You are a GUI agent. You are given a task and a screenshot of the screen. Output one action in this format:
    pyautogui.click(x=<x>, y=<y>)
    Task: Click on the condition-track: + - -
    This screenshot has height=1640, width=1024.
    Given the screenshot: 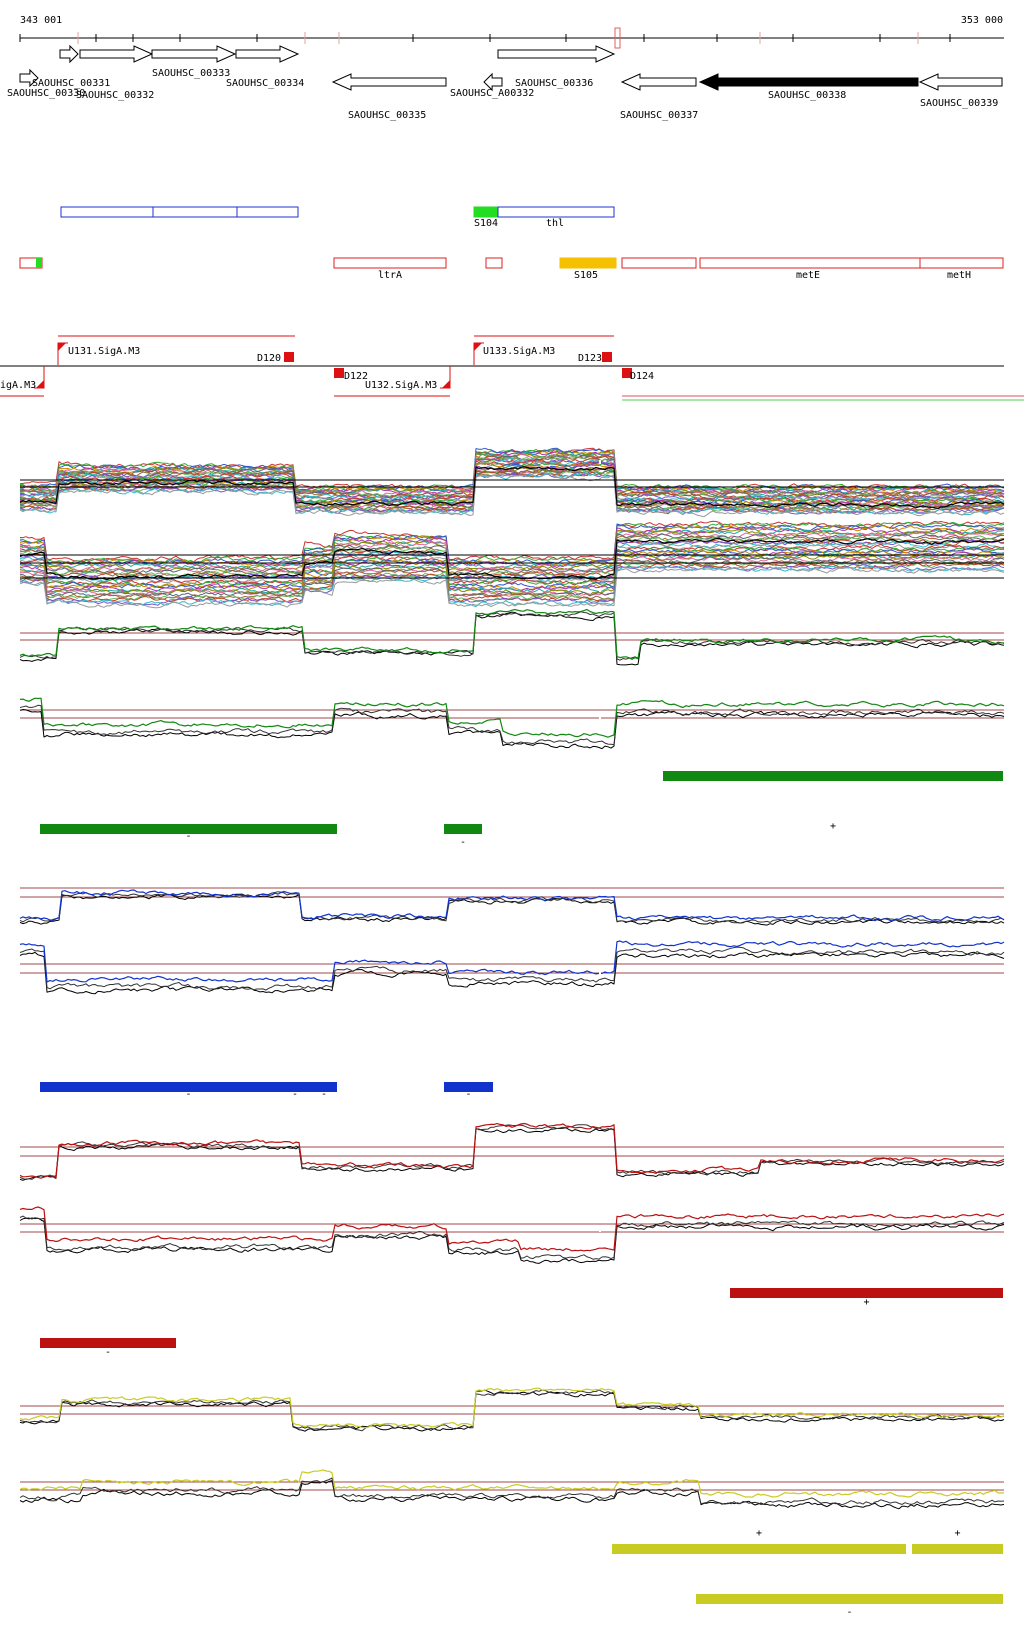 What is the action you would take?
    pyautogui.click(x=512, y=728)
    